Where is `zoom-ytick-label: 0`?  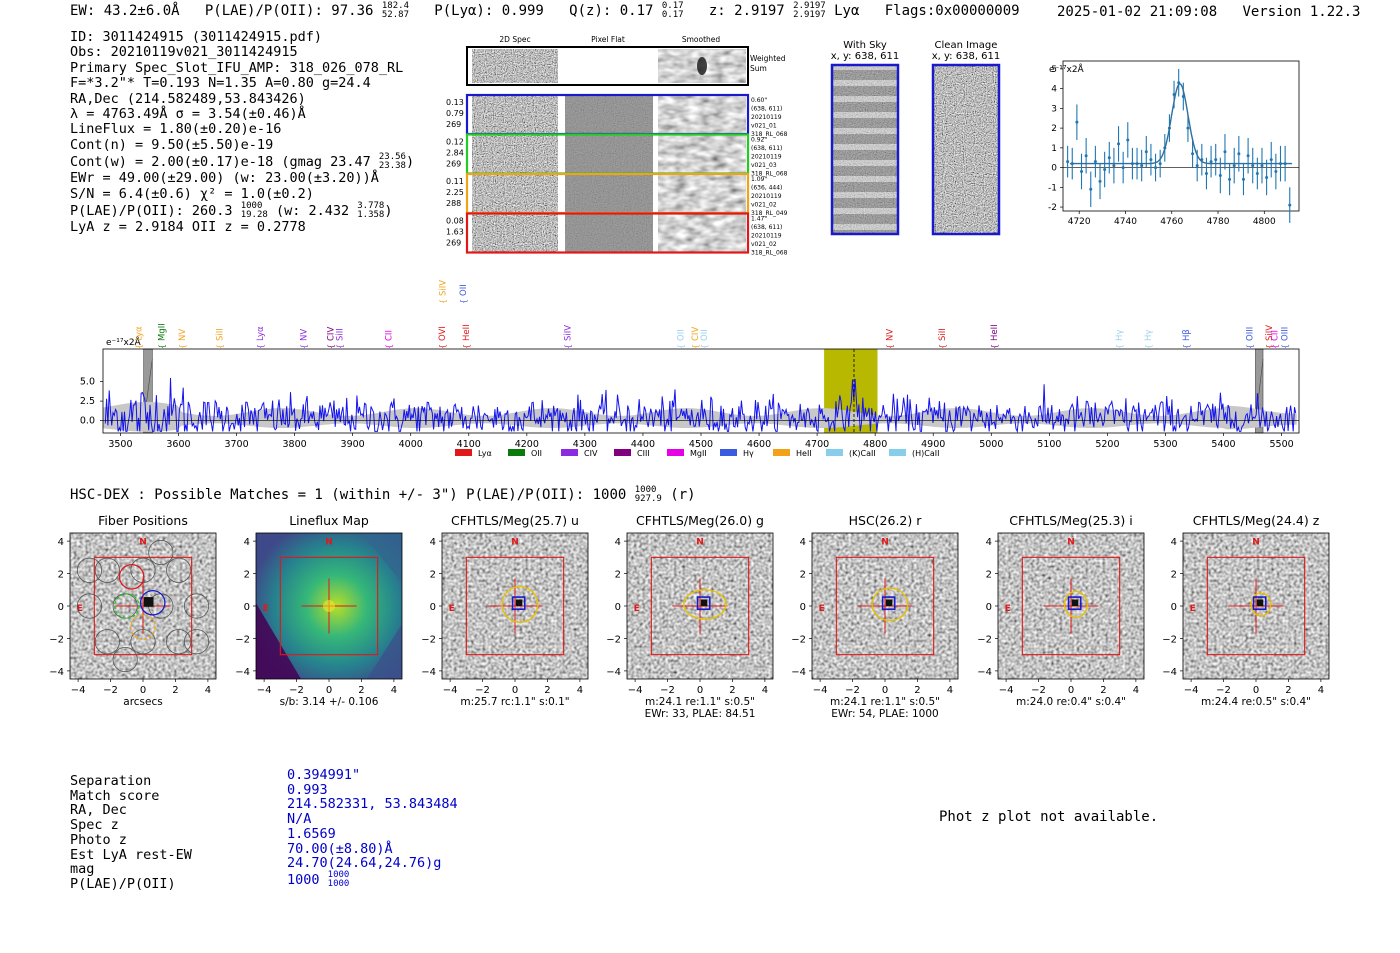
zoom-ytick-label: 0 is located at coordinates (1054, 169).